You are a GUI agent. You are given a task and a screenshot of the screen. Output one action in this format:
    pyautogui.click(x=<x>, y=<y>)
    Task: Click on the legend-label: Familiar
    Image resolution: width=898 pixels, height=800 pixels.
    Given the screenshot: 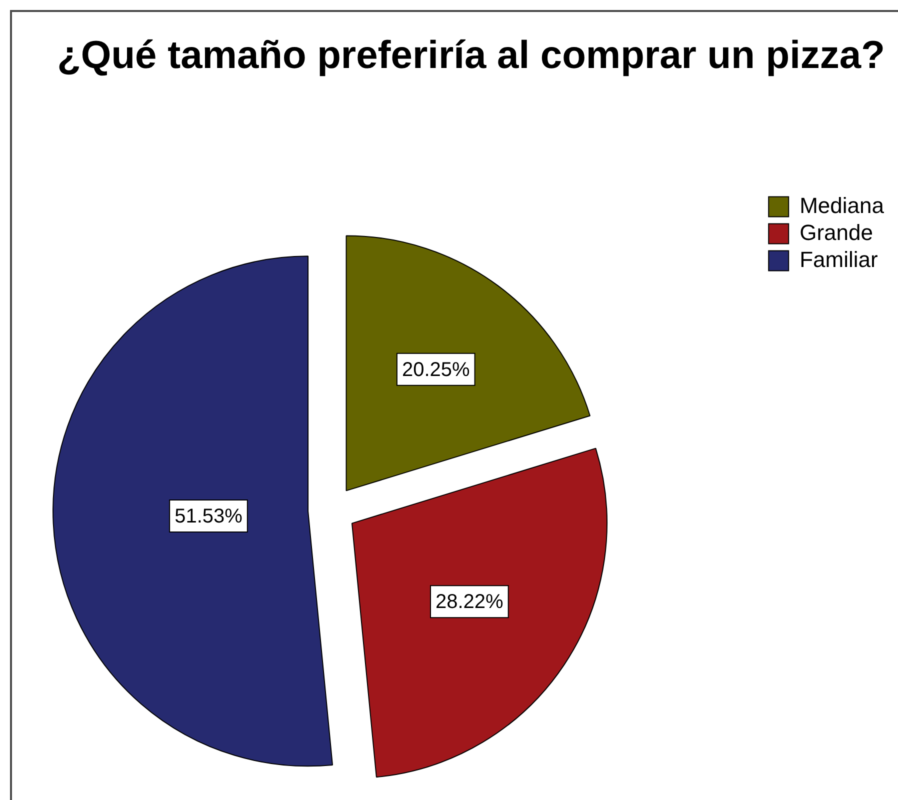 What is the action you would take?
    pyautogui.click(x=839, y=259)
    